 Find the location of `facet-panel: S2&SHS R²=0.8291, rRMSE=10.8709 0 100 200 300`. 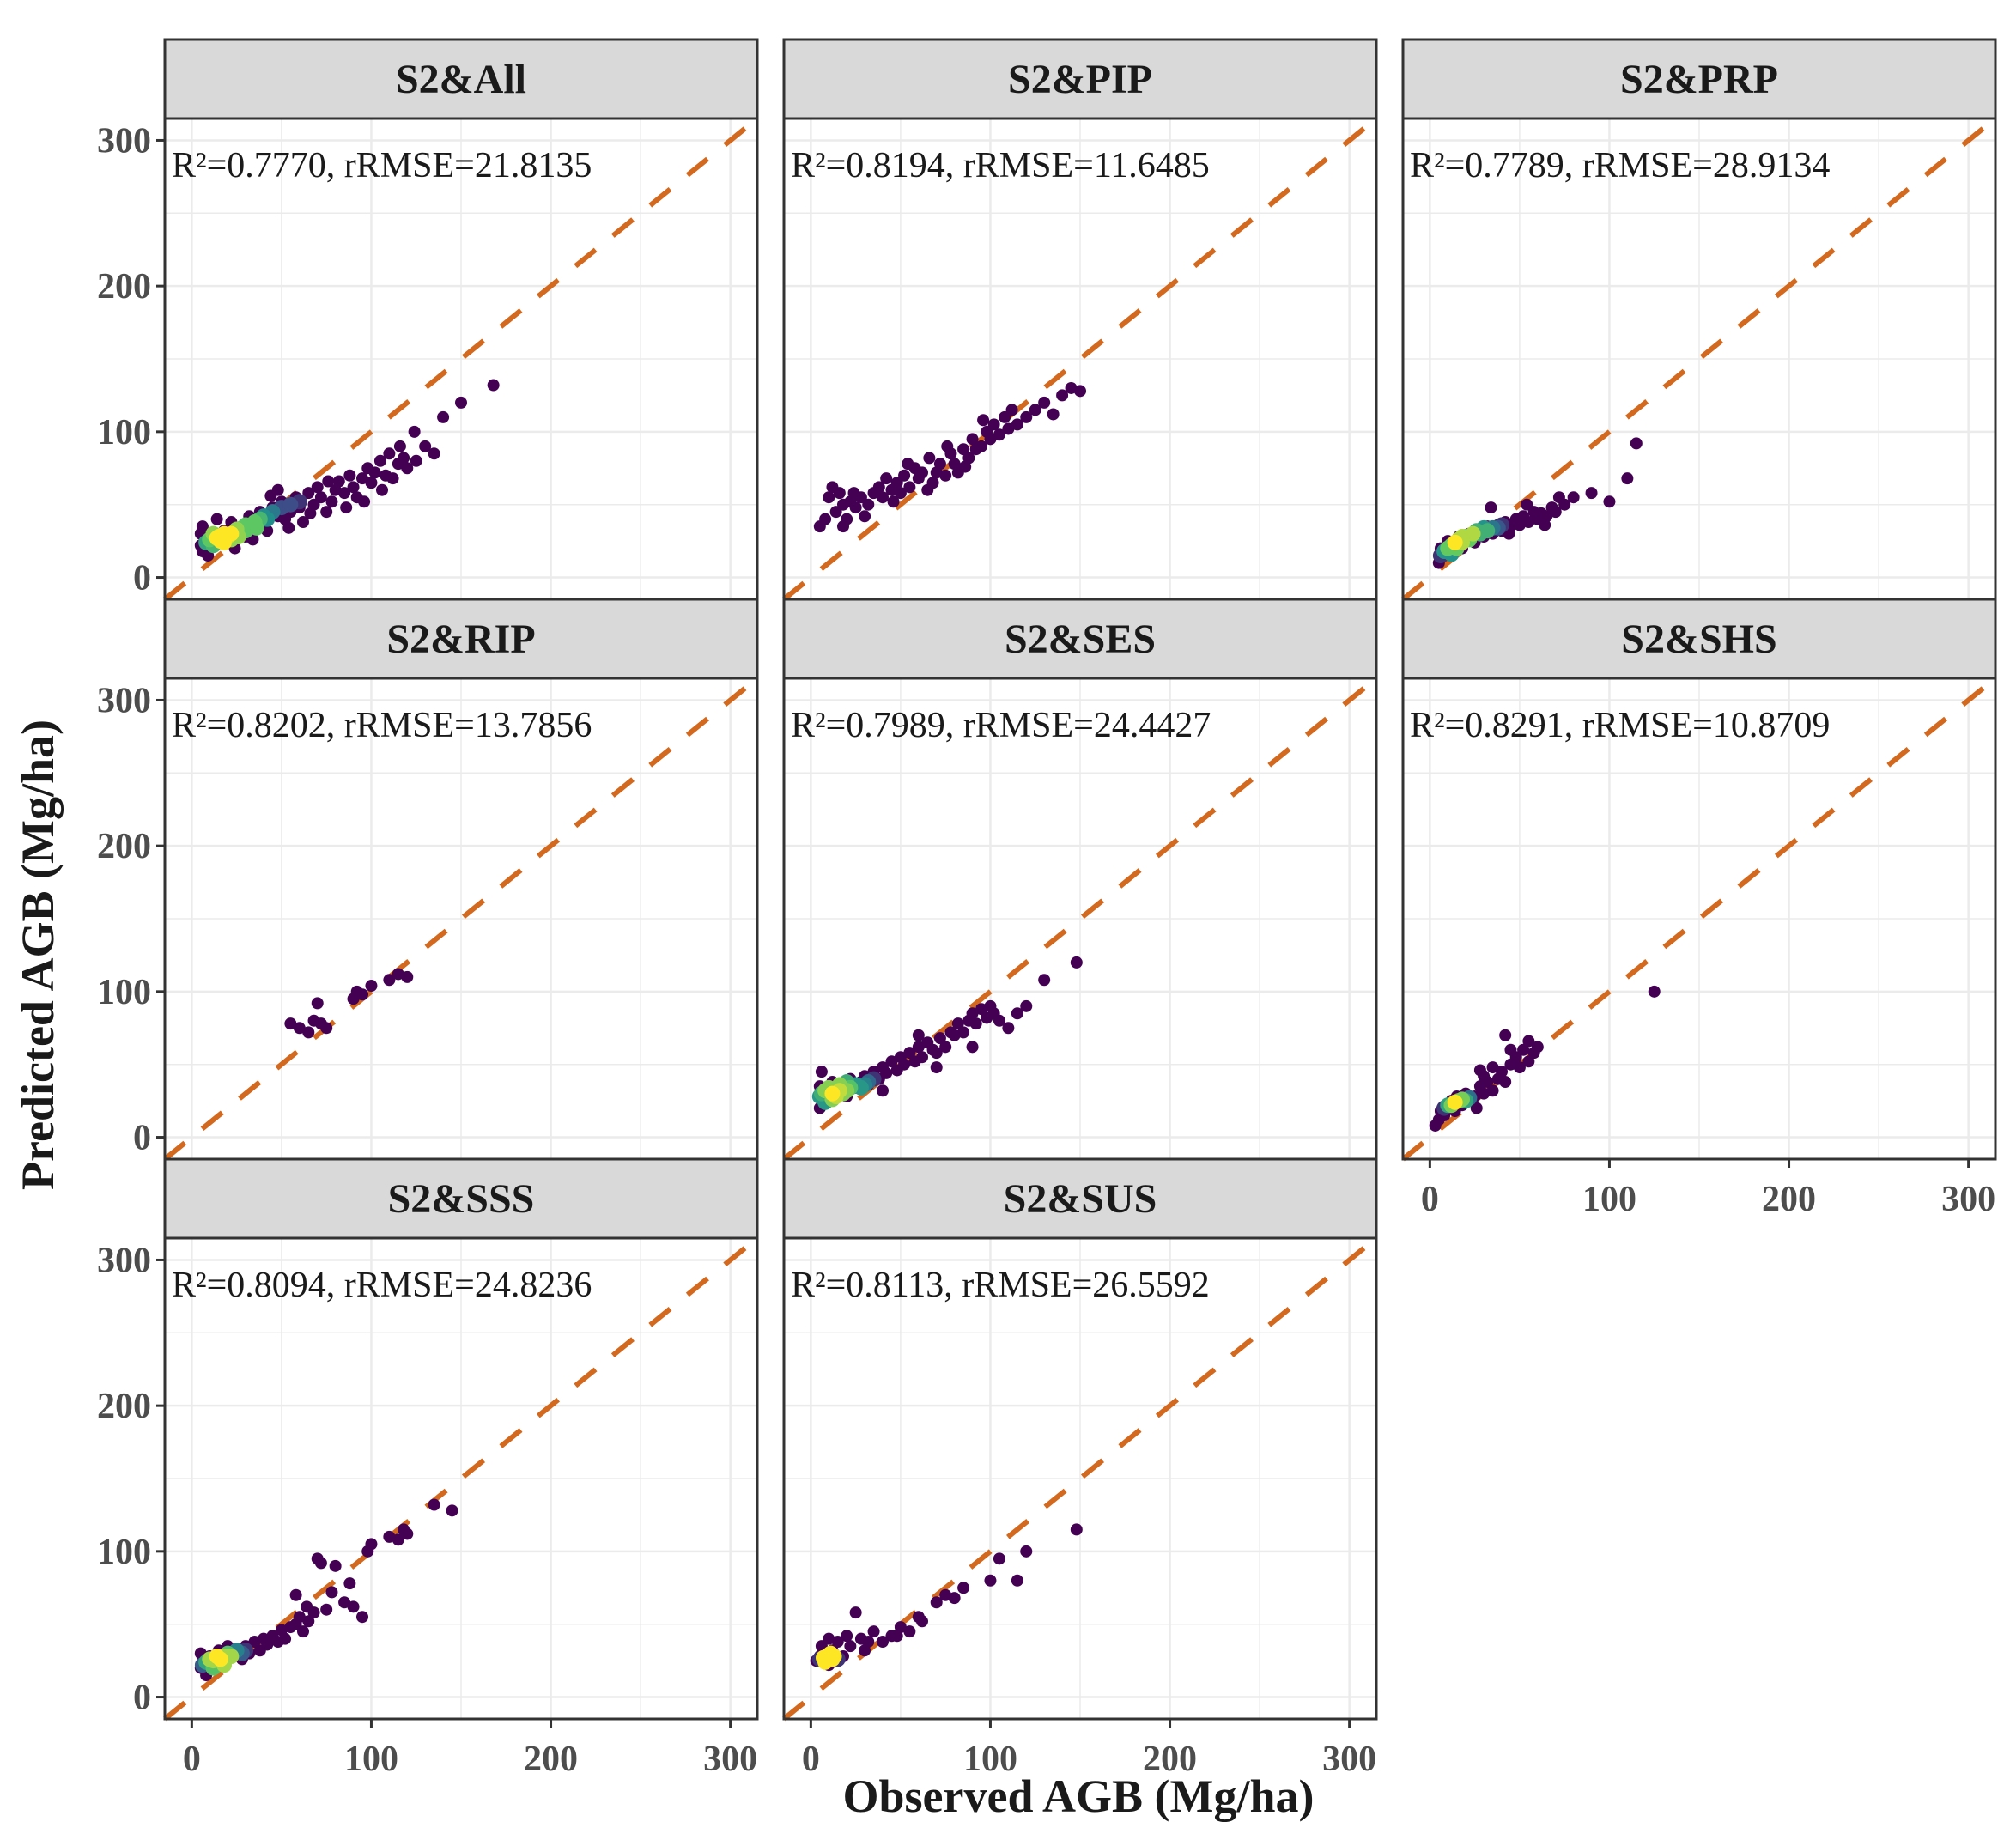

facet-panel: S2&SHS R²=0.8291, rRMSE=10.8709 0 100 200 300 is located at coordinates (1699, 908).